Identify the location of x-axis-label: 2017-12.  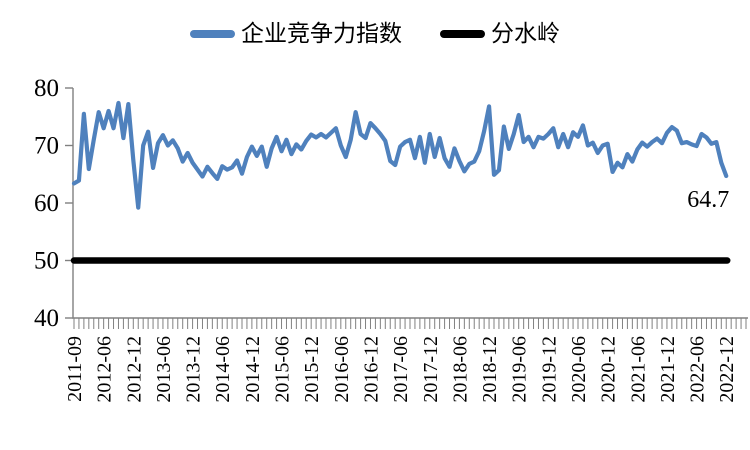
(431, 369).